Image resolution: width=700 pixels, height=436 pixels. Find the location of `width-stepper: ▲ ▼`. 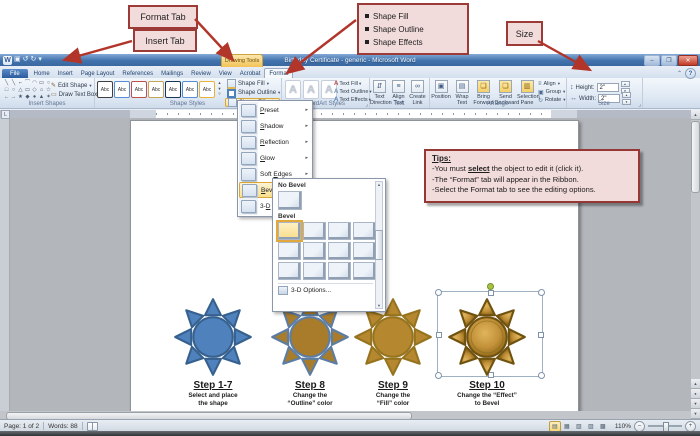

width-stepper: ▲ ▼ is located at coordinates (627, 98).